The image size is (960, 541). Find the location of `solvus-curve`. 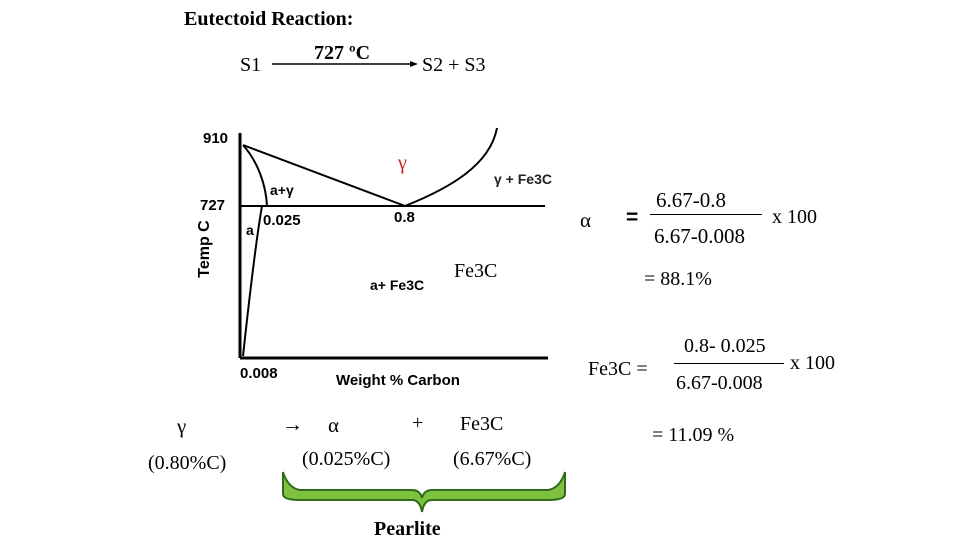

solvus-curve is located at coordinates (252, 281).